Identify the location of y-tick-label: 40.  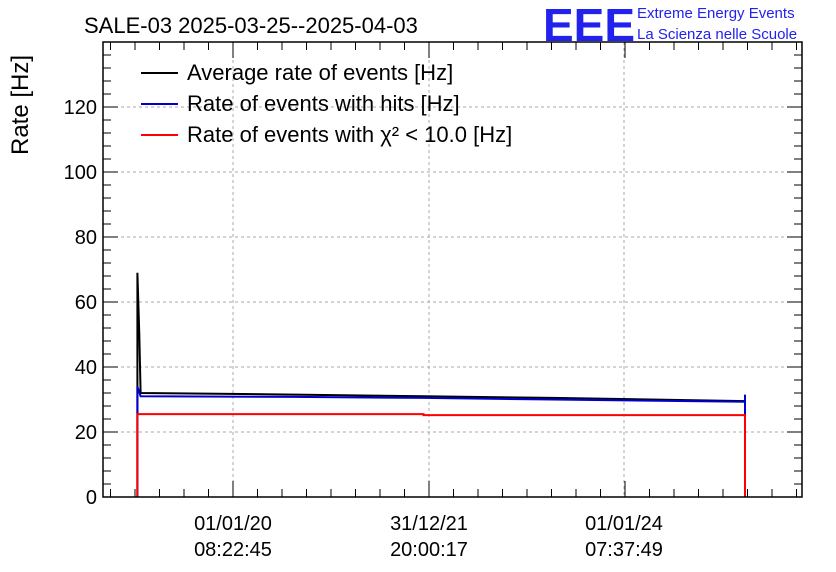
(86, 368).